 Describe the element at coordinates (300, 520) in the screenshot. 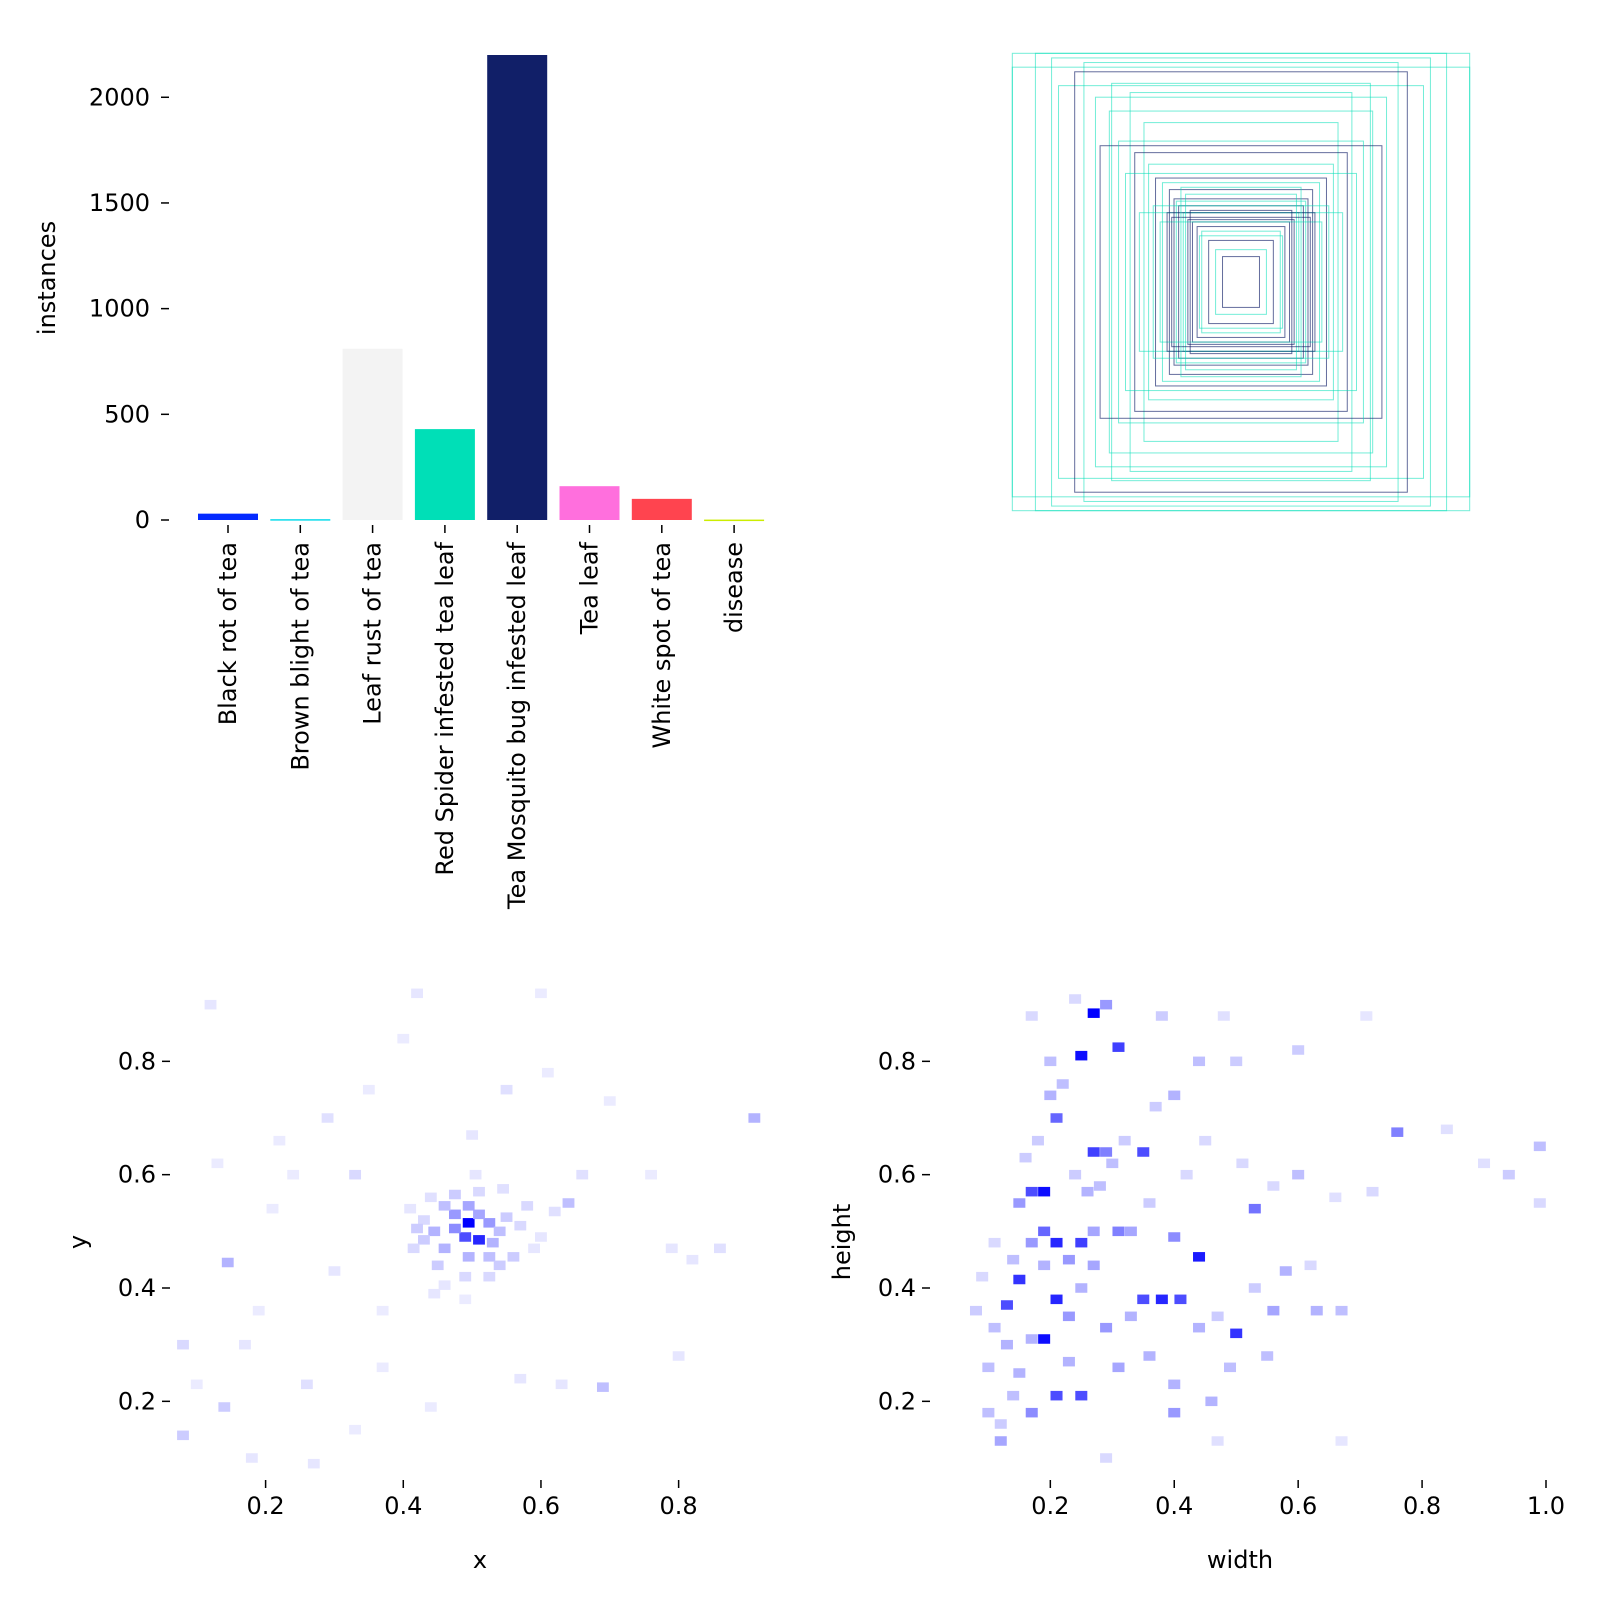

I see `bar-brown-blight-of-tea` at that location.